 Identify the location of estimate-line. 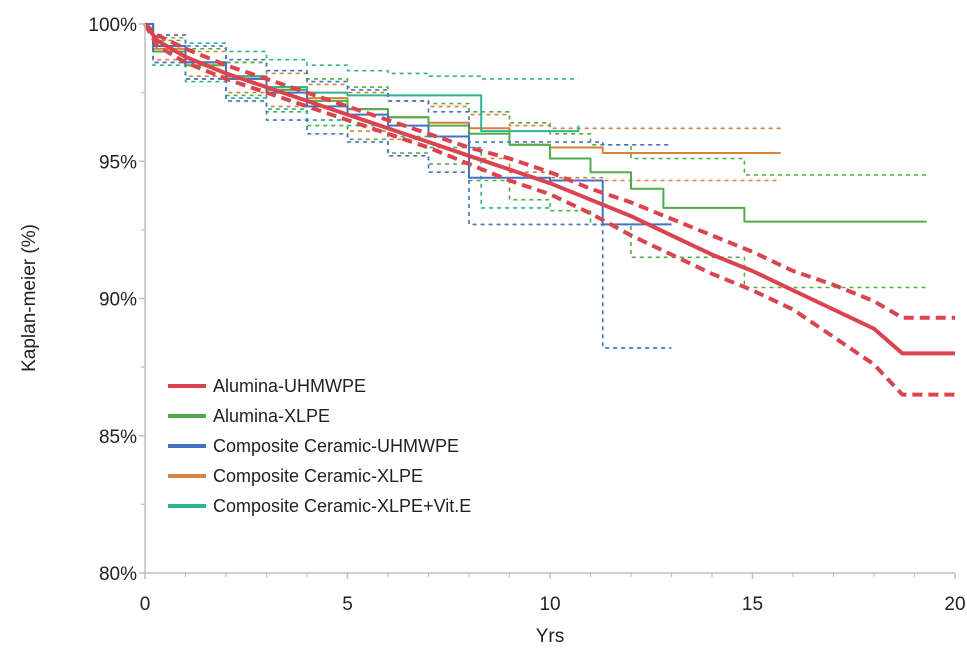
(463, 88).